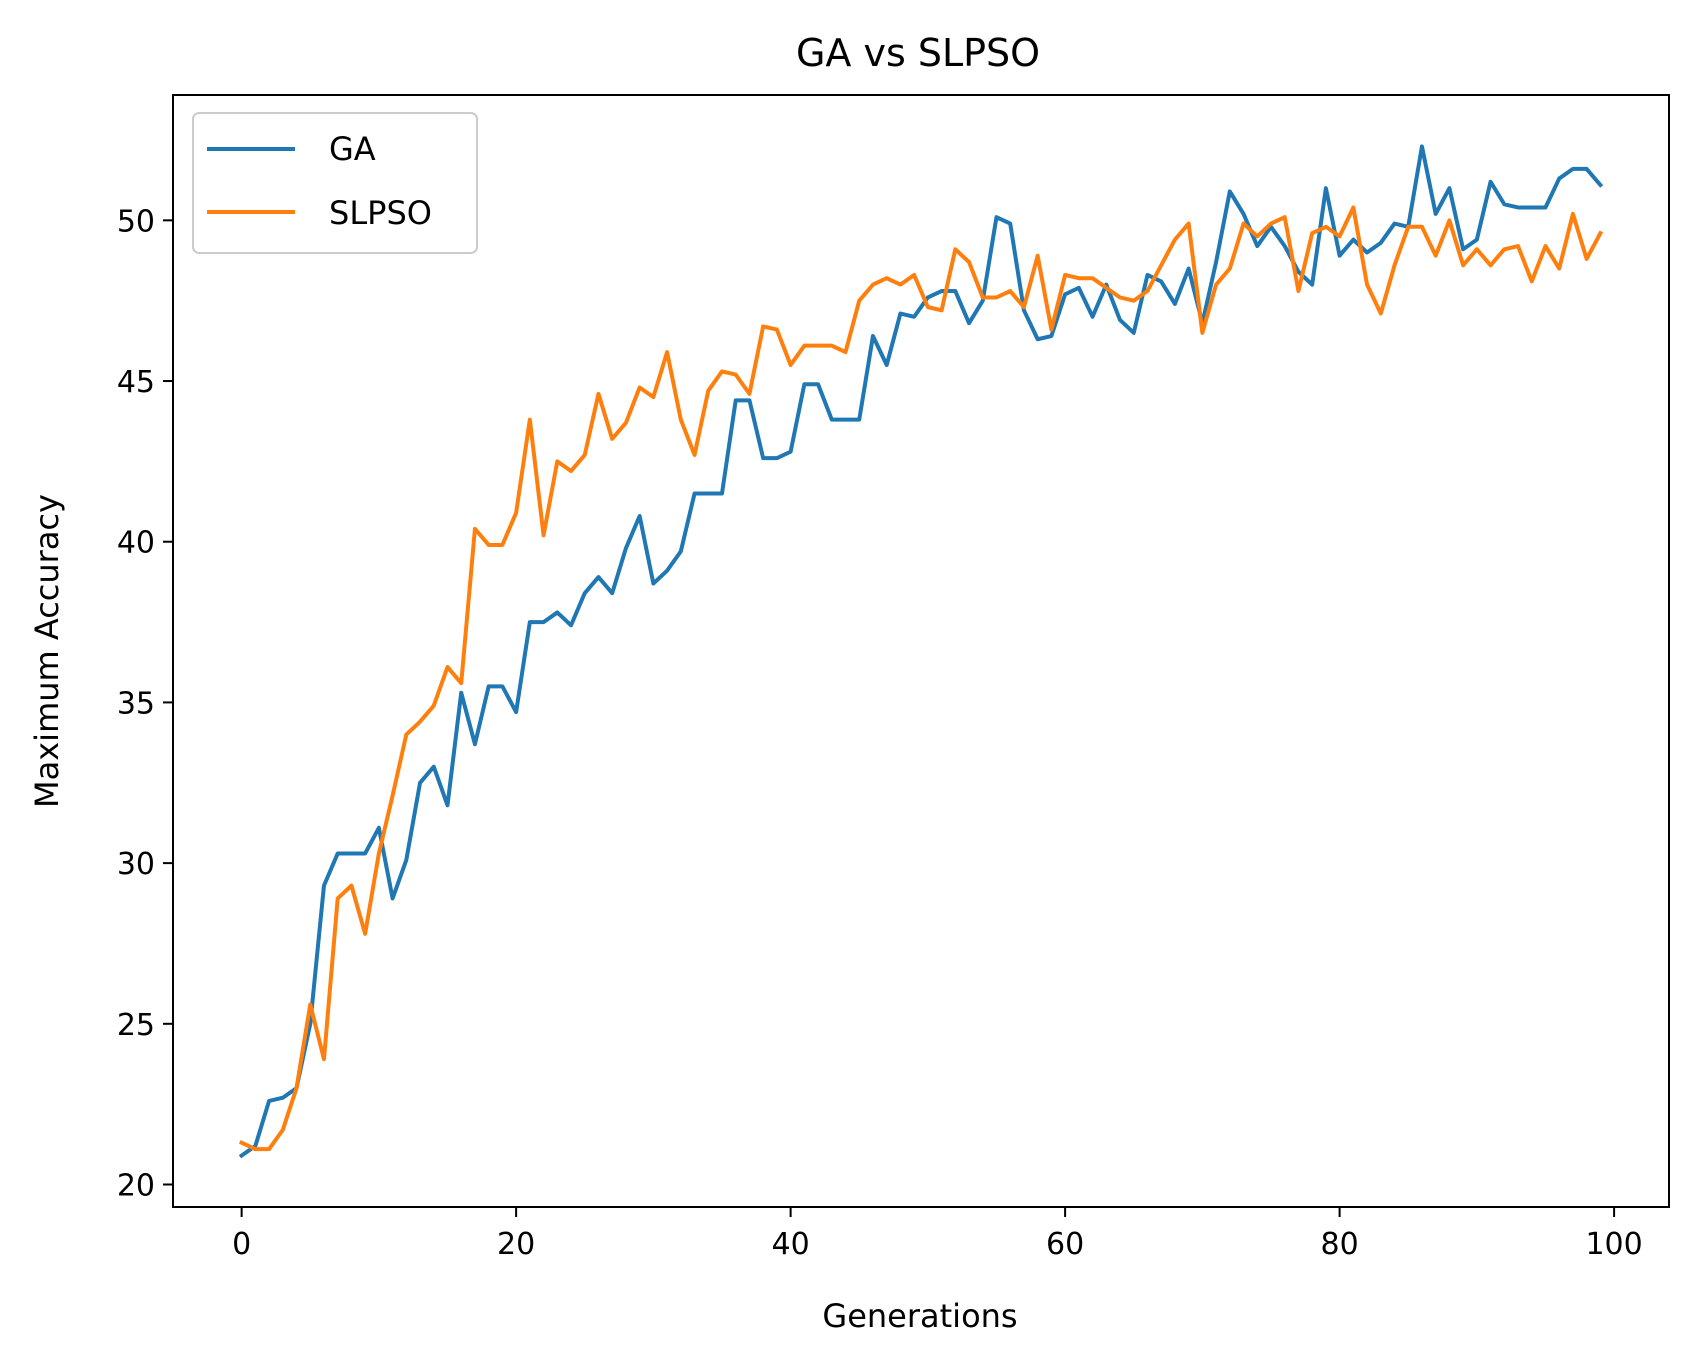  What do you see at coordinates (136, 864) in the screenshot?
I see `y-tick-label: 30` at bounding box center [136, 864].